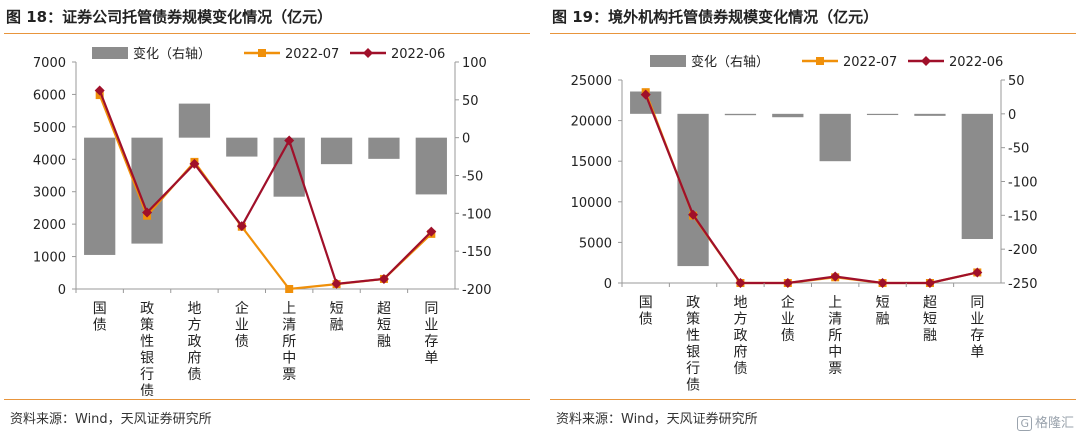 The height and width of the screenshot is (442, 1080). I want to click on y-left-tick-label: 10000, so click(591, 203).